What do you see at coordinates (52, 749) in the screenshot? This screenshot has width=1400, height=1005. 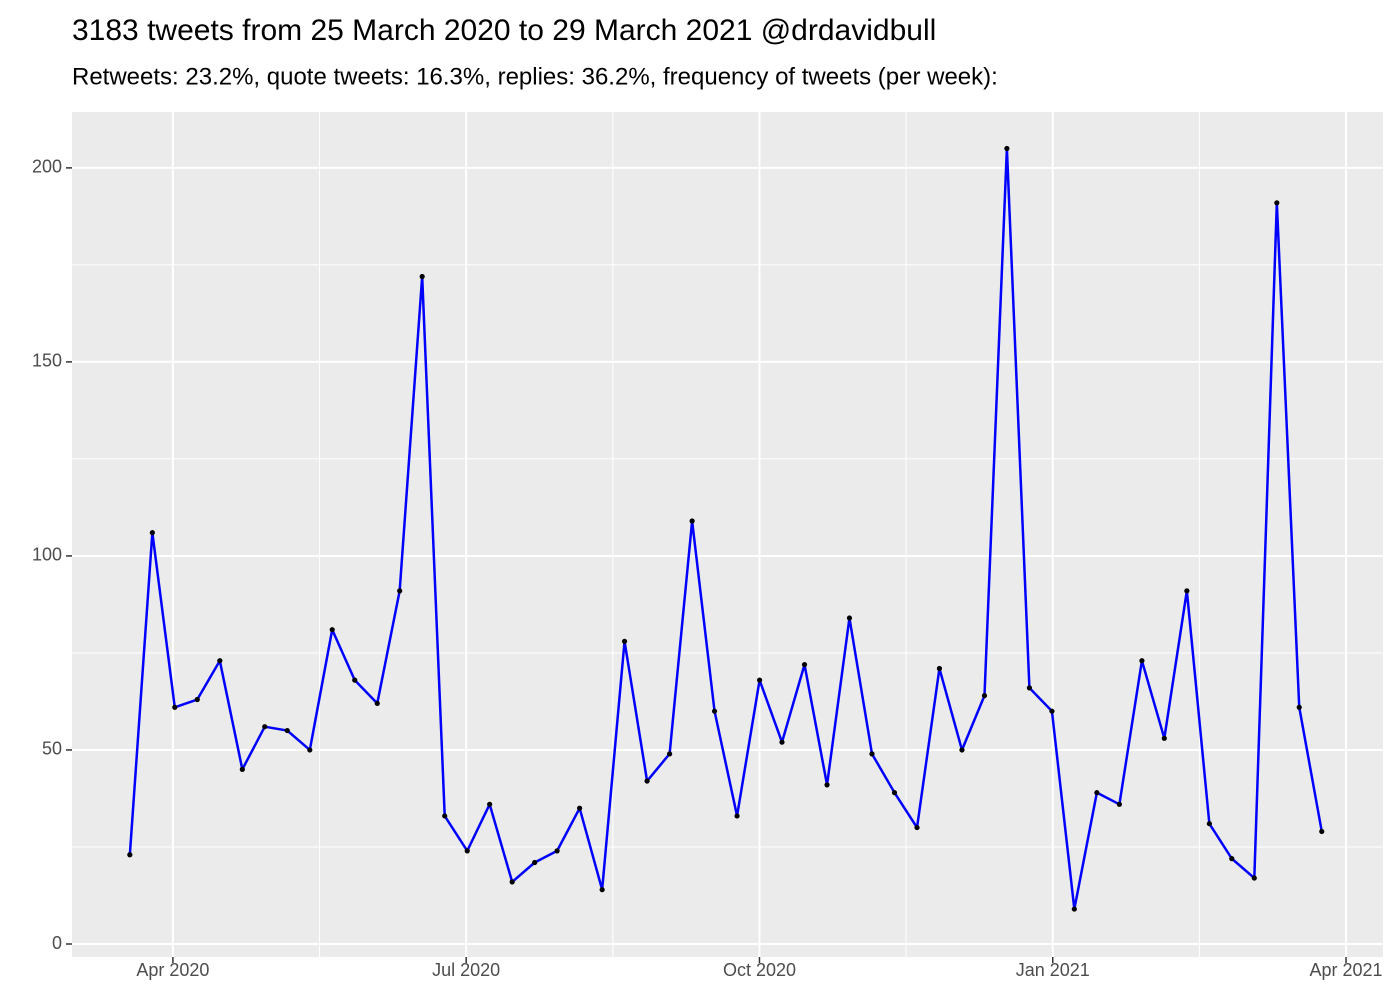 I see `y-tick-label: 50` at bounding box center [52, 749].